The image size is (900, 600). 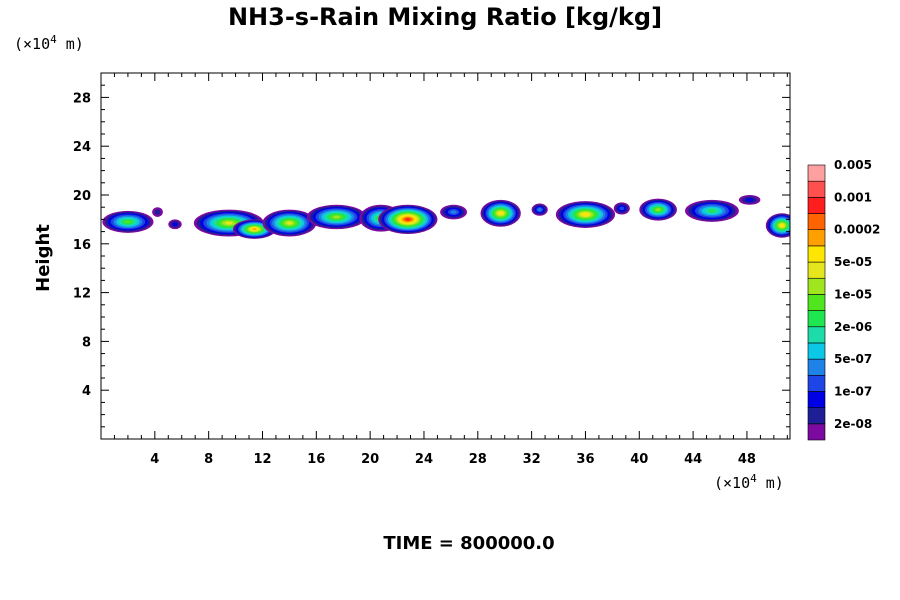 What do you see at coordinates (446, 217) in the screenshot?
I see `contour-field` at bounding box center [446, 217].